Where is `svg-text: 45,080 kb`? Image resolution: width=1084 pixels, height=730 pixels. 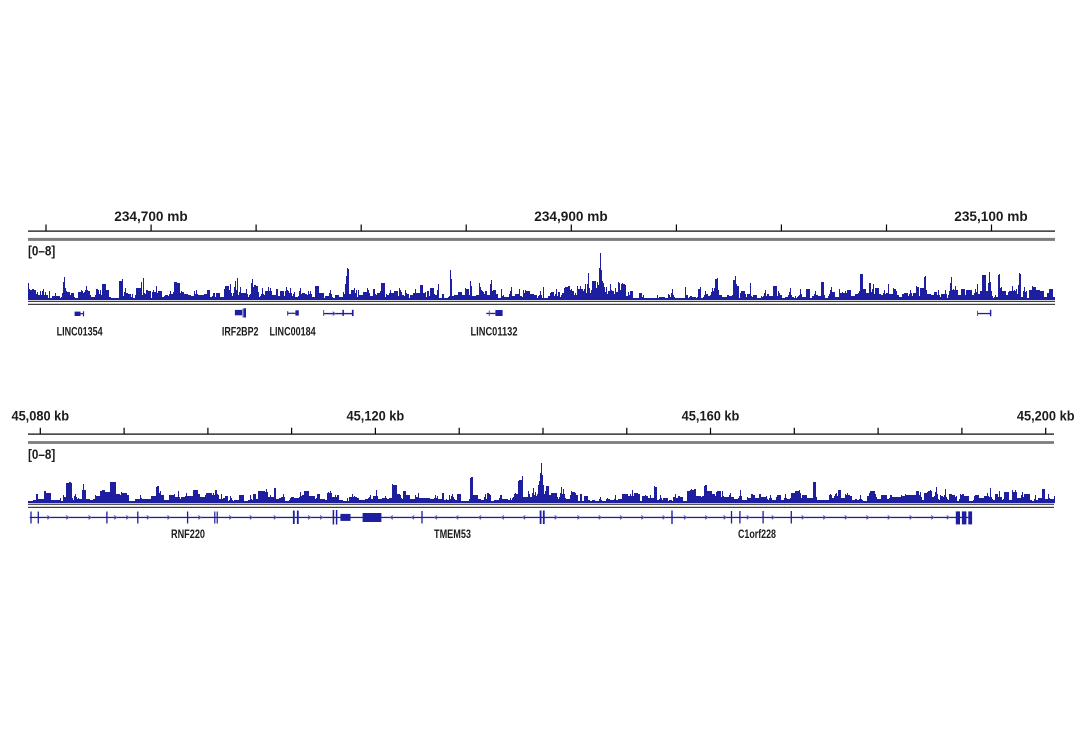 svg-text: 45,080 kb is located at coordinates (40, 416).